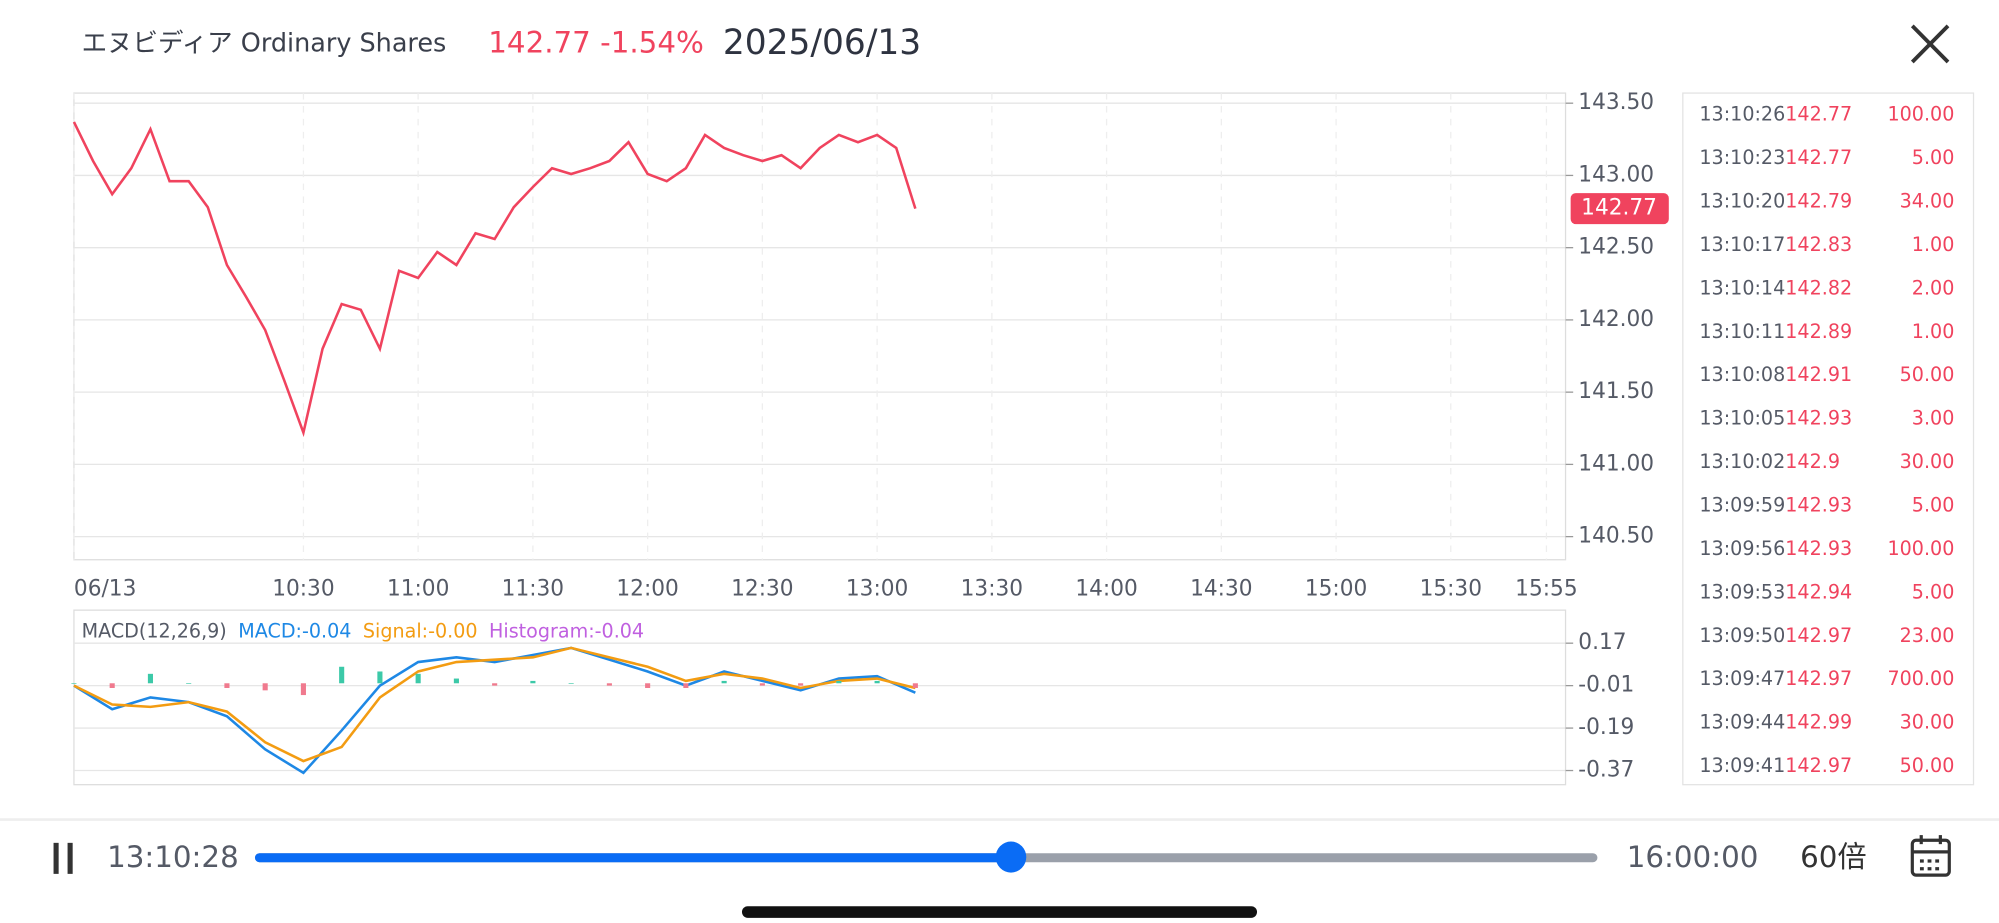 This screenshot has height=923, width=1999. Describe the element at coordinates (1606, 727) in the screenshot. I see `y-tick-label: -0.19` at that location.